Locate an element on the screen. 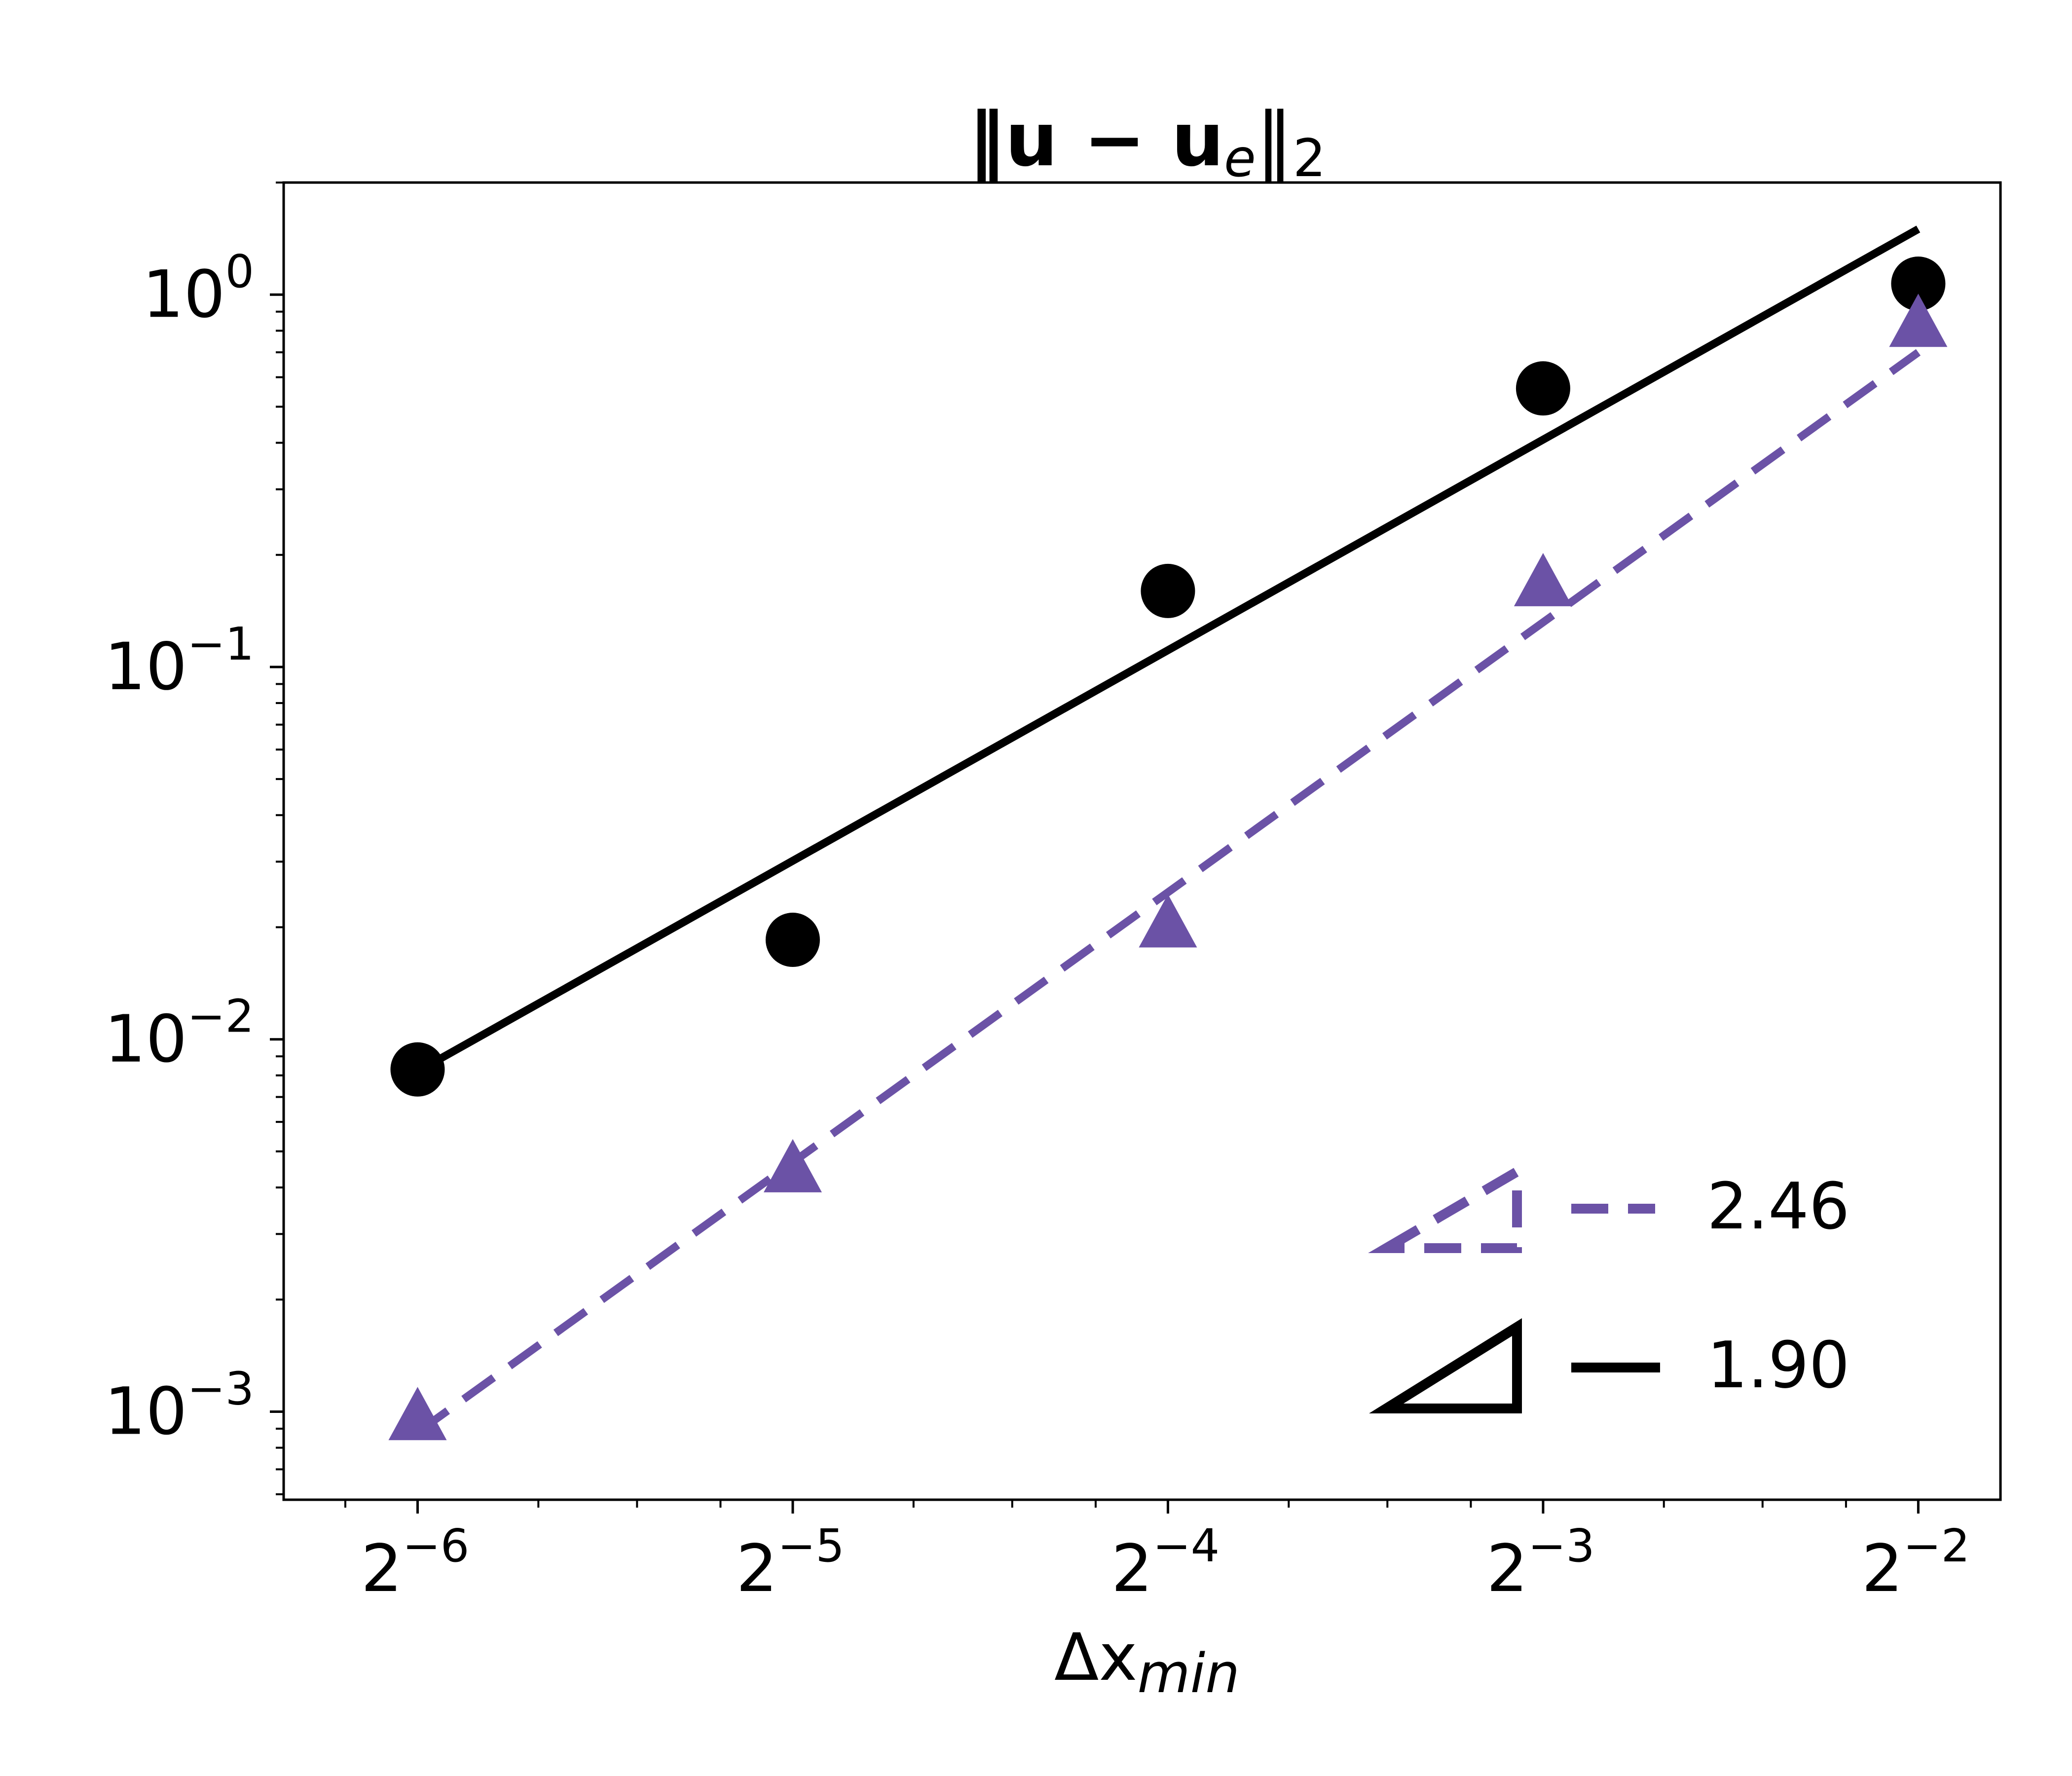 This screenshot has width=2072, height=1776. x-tick-label-0: 2−6 is located at coordinates (416, 1563).